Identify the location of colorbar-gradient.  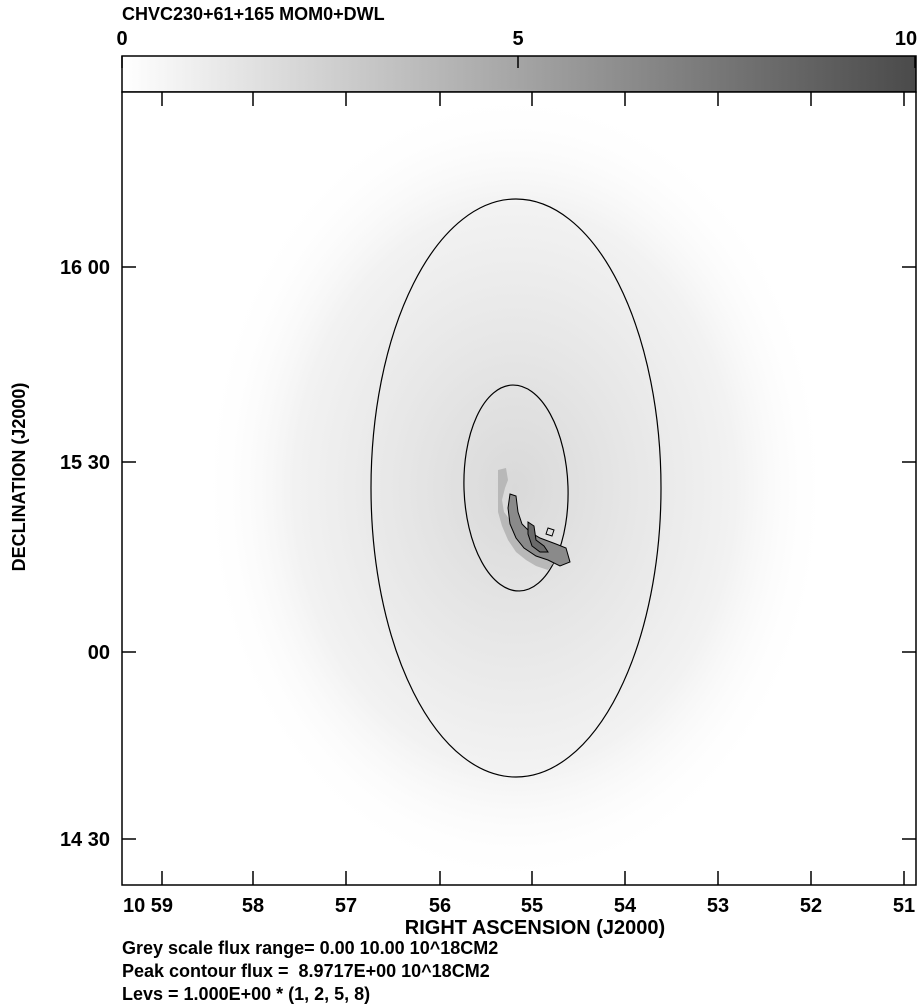
(519, 74).